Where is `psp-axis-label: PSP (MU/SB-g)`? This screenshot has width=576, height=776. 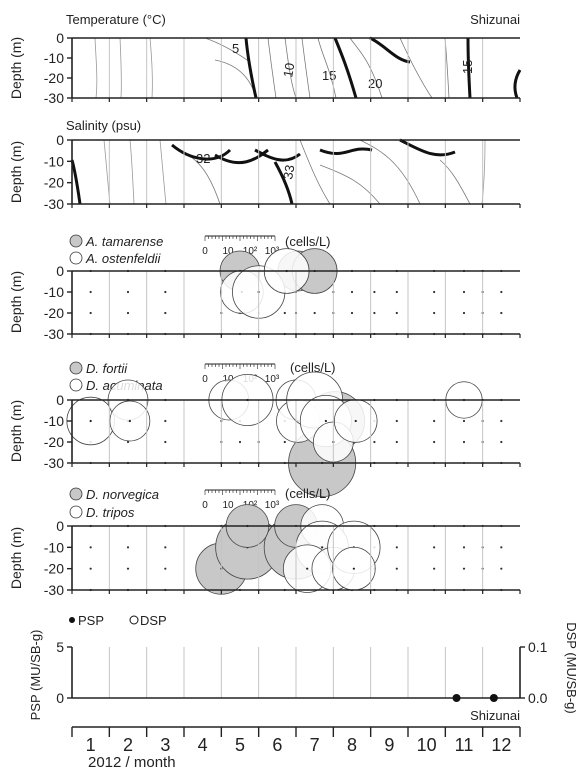 psp-axis-label: PSP (MU/SB-g) is located at coordinates (35, 675).